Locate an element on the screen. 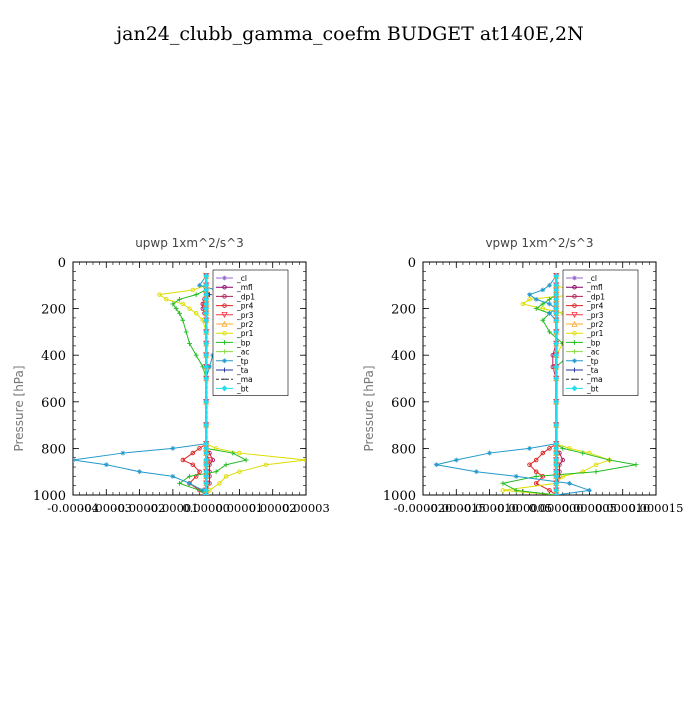 This screenshot has height=705, width=700. legend-label: _ma is located at coordinates (594, 379).